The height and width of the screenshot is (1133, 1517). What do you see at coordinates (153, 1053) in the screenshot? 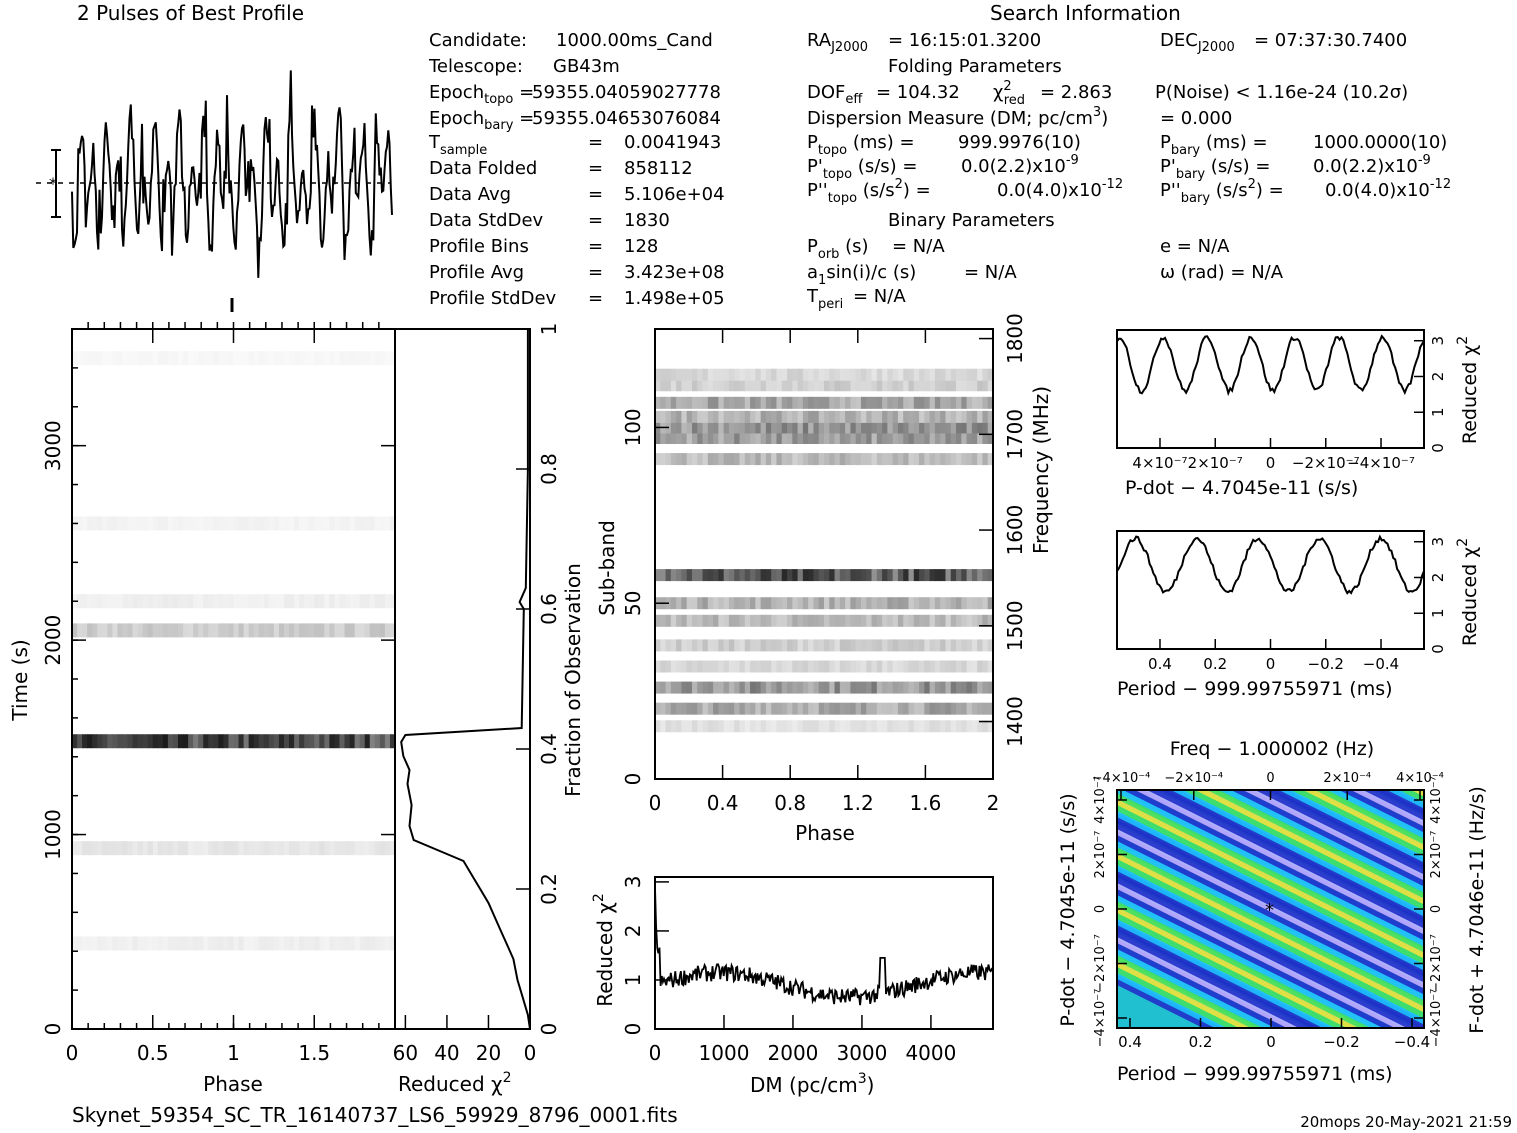
I see `time-phase-xtick: 0.5` at bounding box center [153, 1053].